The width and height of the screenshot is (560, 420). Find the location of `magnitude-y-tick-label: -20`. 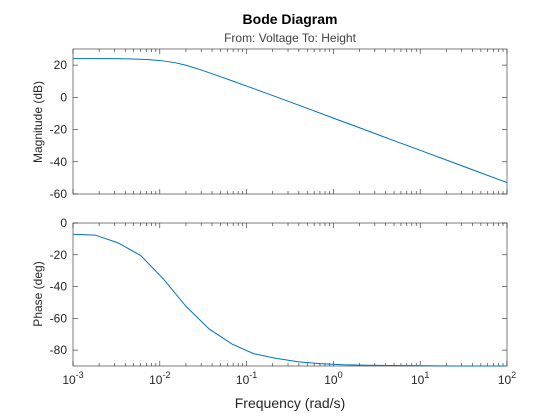

magnitude-y-tick-label: -20 is located at coordinates (59, 130).